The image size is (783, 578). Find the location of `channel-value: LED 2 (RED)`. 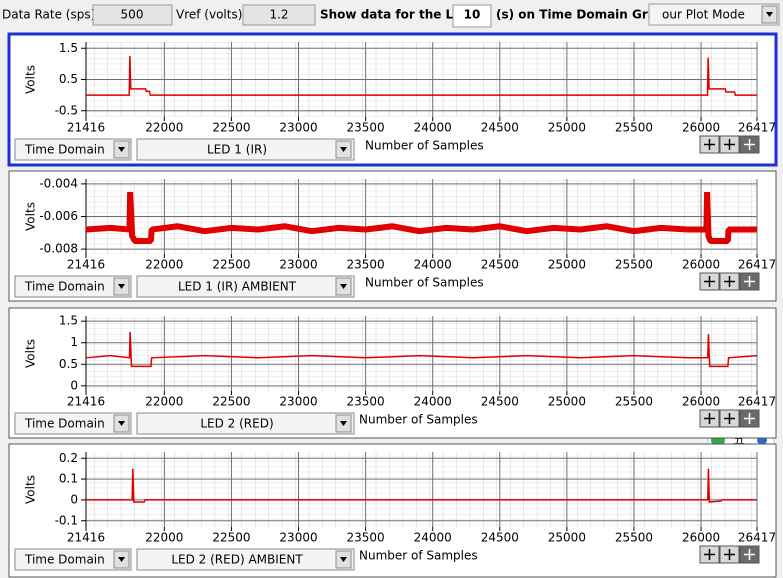

channel-value: LED 2 (RED) is located at coordinates (236, 424).